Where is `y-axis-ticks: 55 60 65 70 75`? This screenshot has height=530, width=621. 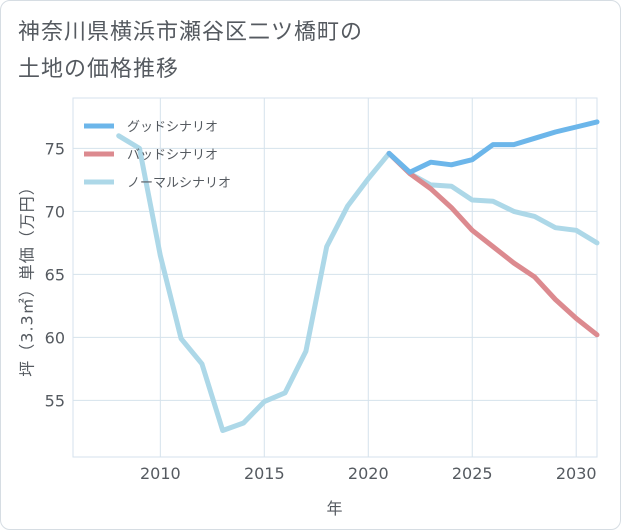 y-axis-ticks: 55 60 65 70 75 is located at coordinates (55, 274).